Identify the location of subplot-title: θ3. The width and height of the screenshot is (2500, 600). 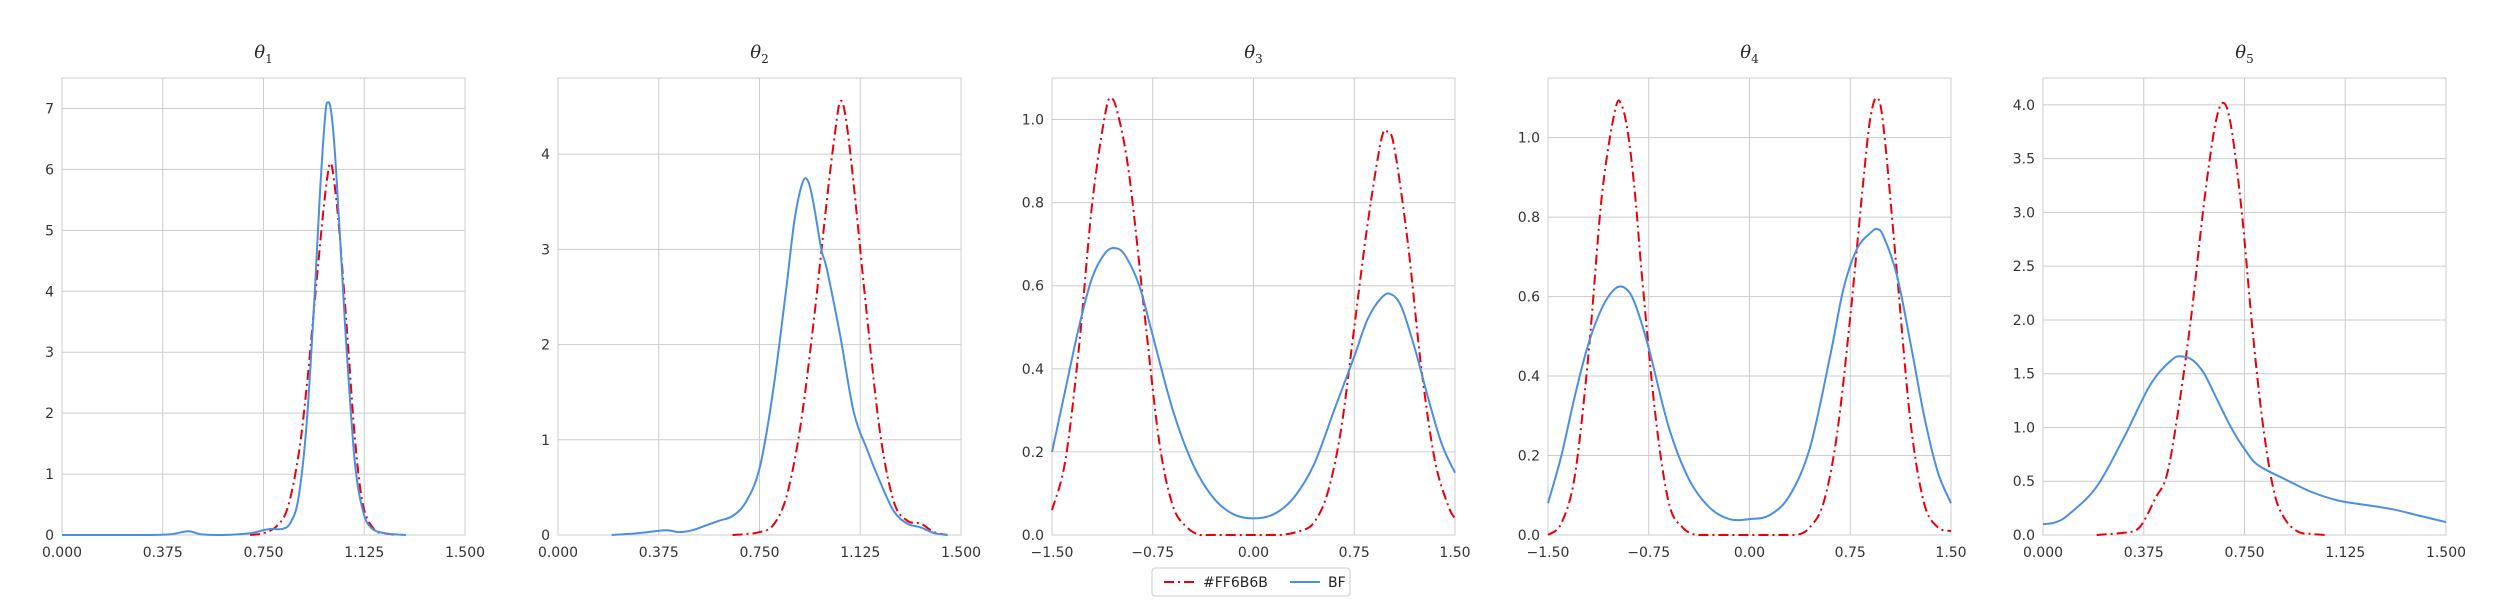
(1253, 54).